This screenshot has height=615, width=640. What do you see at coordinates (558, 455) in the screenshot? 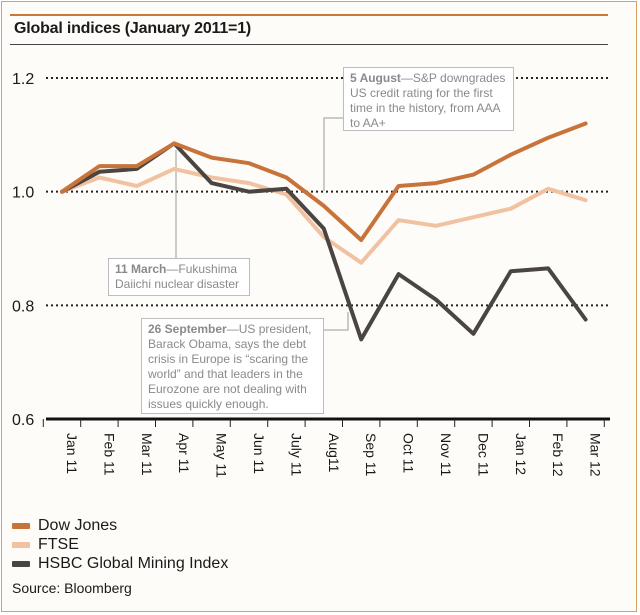
I see `x-tick-label: Feb 12` at bounding box center [558, 455].